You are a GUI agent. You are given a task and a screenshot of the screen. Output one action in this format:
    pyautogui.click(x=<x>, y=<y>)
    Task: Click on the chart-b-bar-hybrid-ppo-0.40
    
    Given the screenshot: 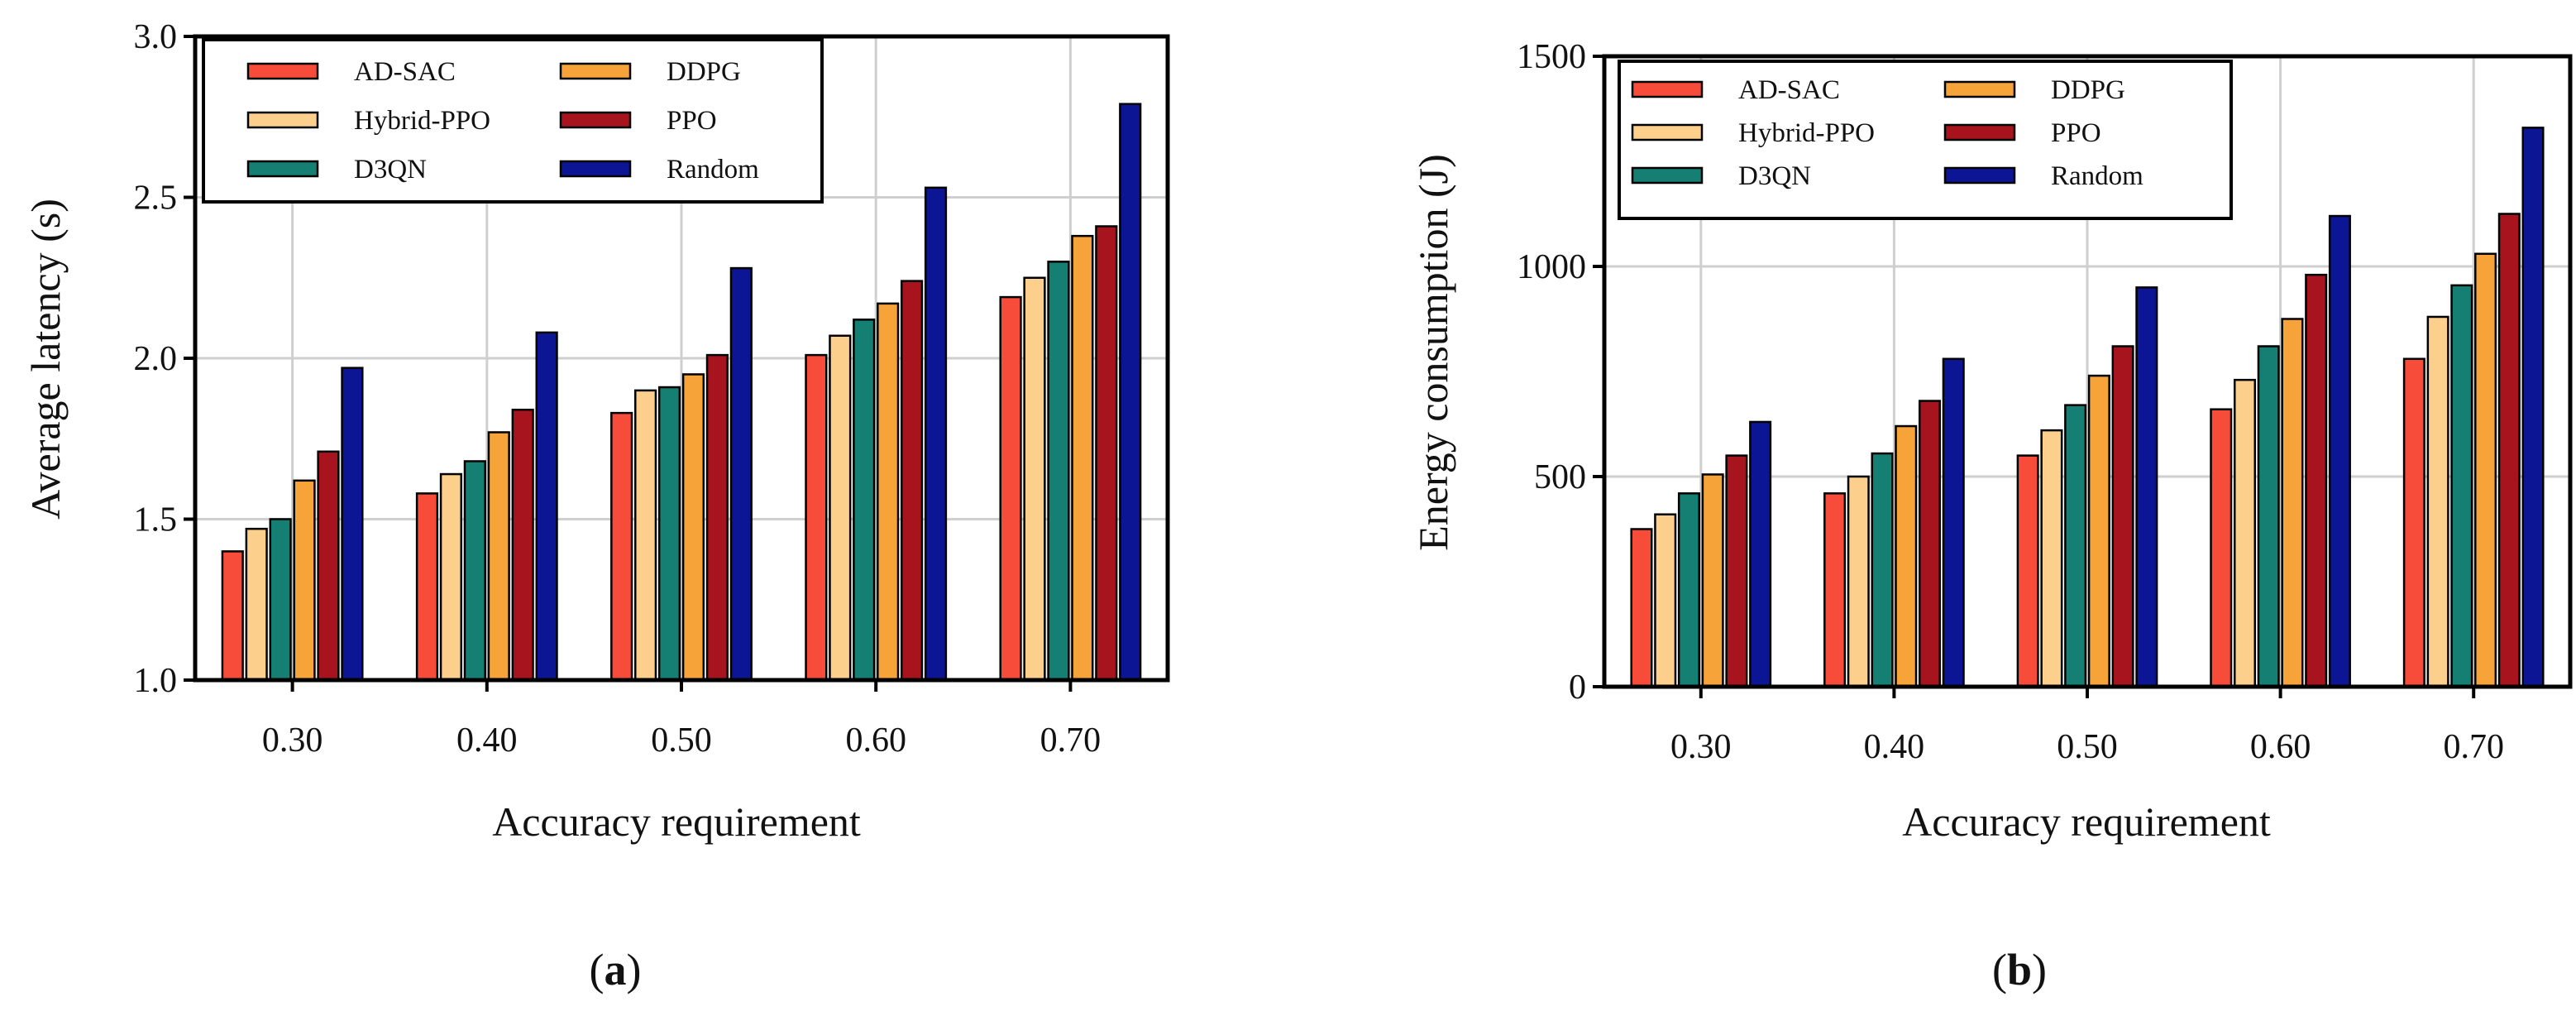 What is the action you would take?
    pyautogui.click(x=1858, y=582)
    